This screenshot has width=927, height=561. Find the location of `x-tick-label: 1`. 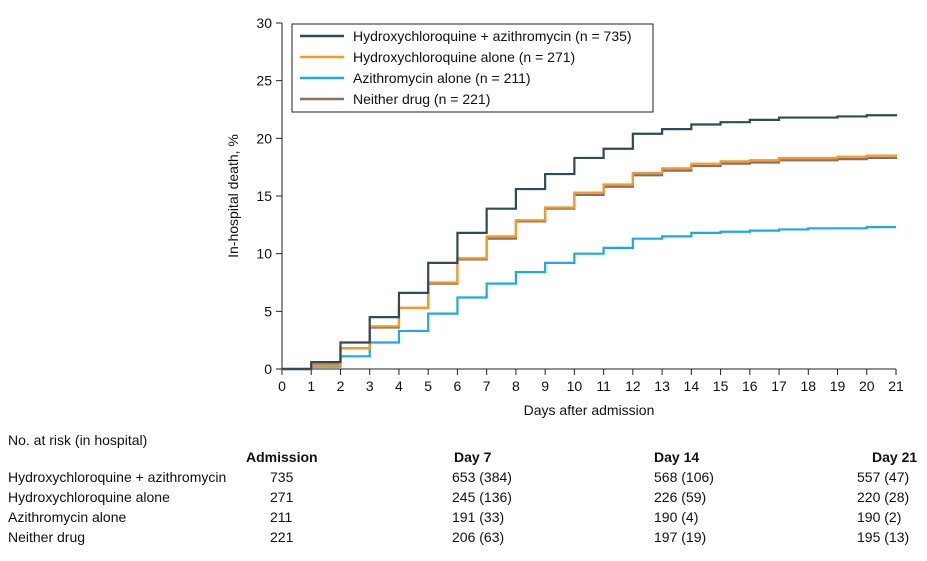

x-tick-label: 1 is located at coordinates (311, 386).